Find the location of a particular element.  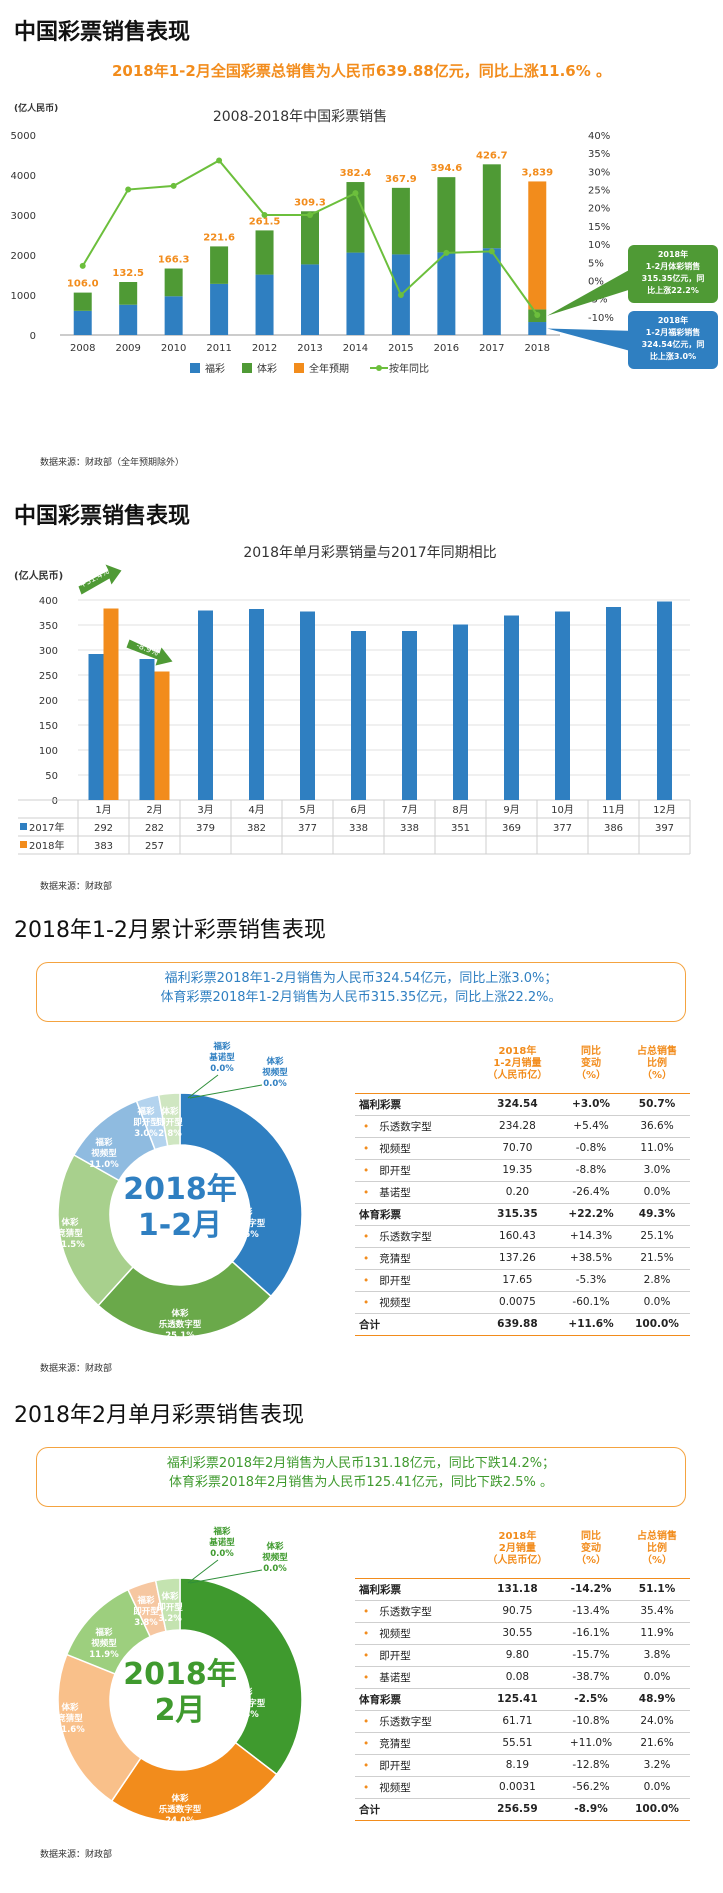

chart1-y2tick: 25% is located at coordinates (599, 191).